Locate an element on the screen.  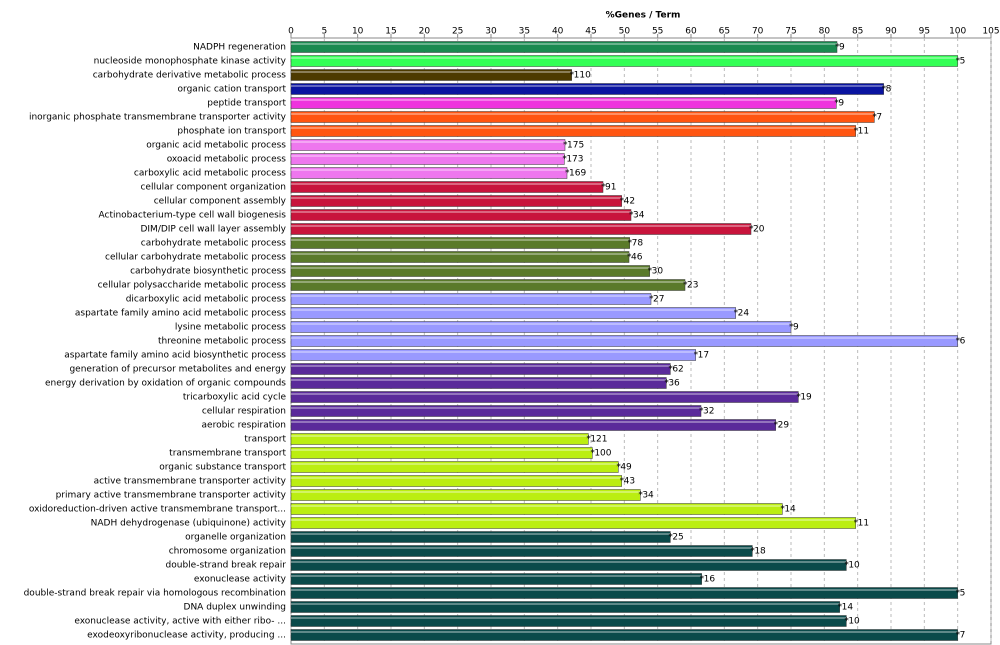
category-label: organic cation transport is located at coordinates (232, 90).